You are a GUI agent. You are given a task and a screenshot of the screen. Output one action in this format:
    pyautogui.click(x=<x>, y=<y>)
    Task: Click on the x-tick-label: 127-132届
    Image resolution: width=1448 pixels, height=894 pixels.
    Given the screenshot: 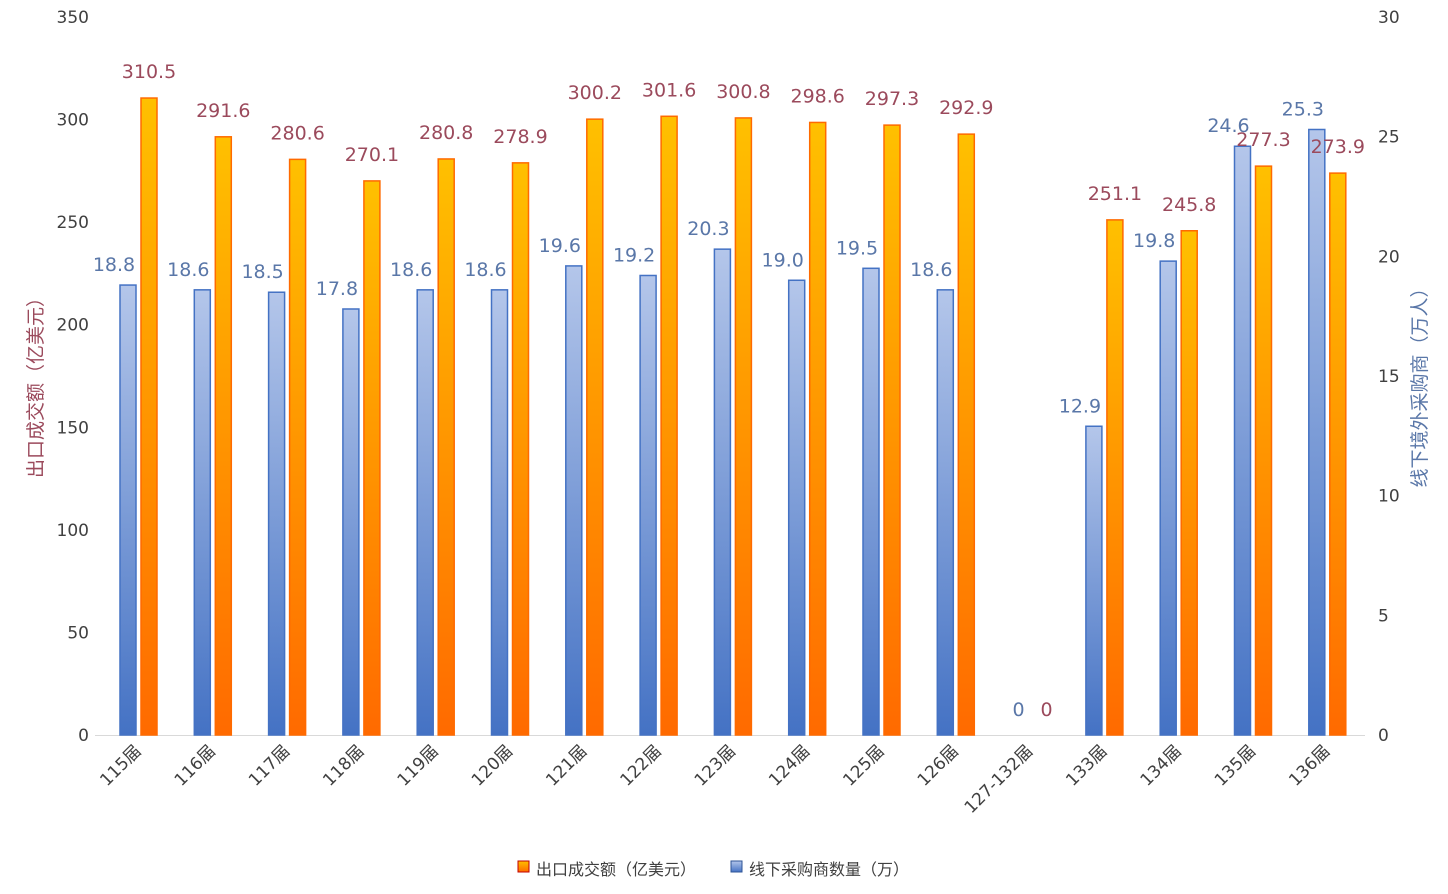 What is the action you would take?
    pyautogui.click(x=999, y=779)
    